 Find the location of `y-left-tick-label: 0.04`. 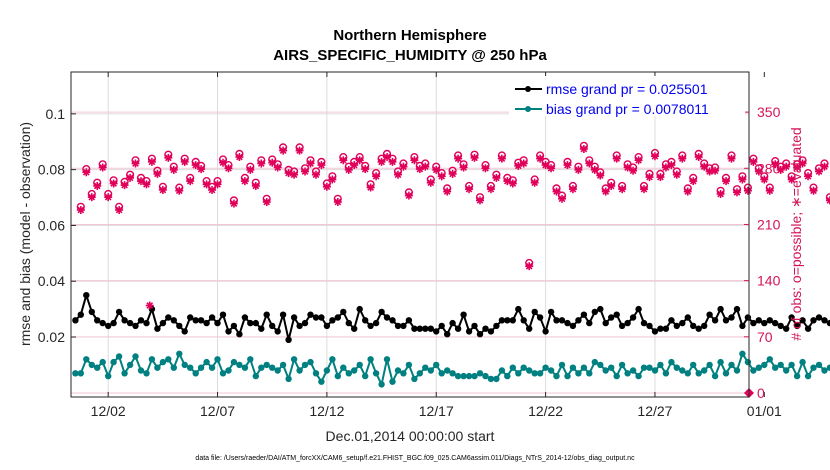

y-left-tick-label: 0.04 is located at coordinates (51, 281).